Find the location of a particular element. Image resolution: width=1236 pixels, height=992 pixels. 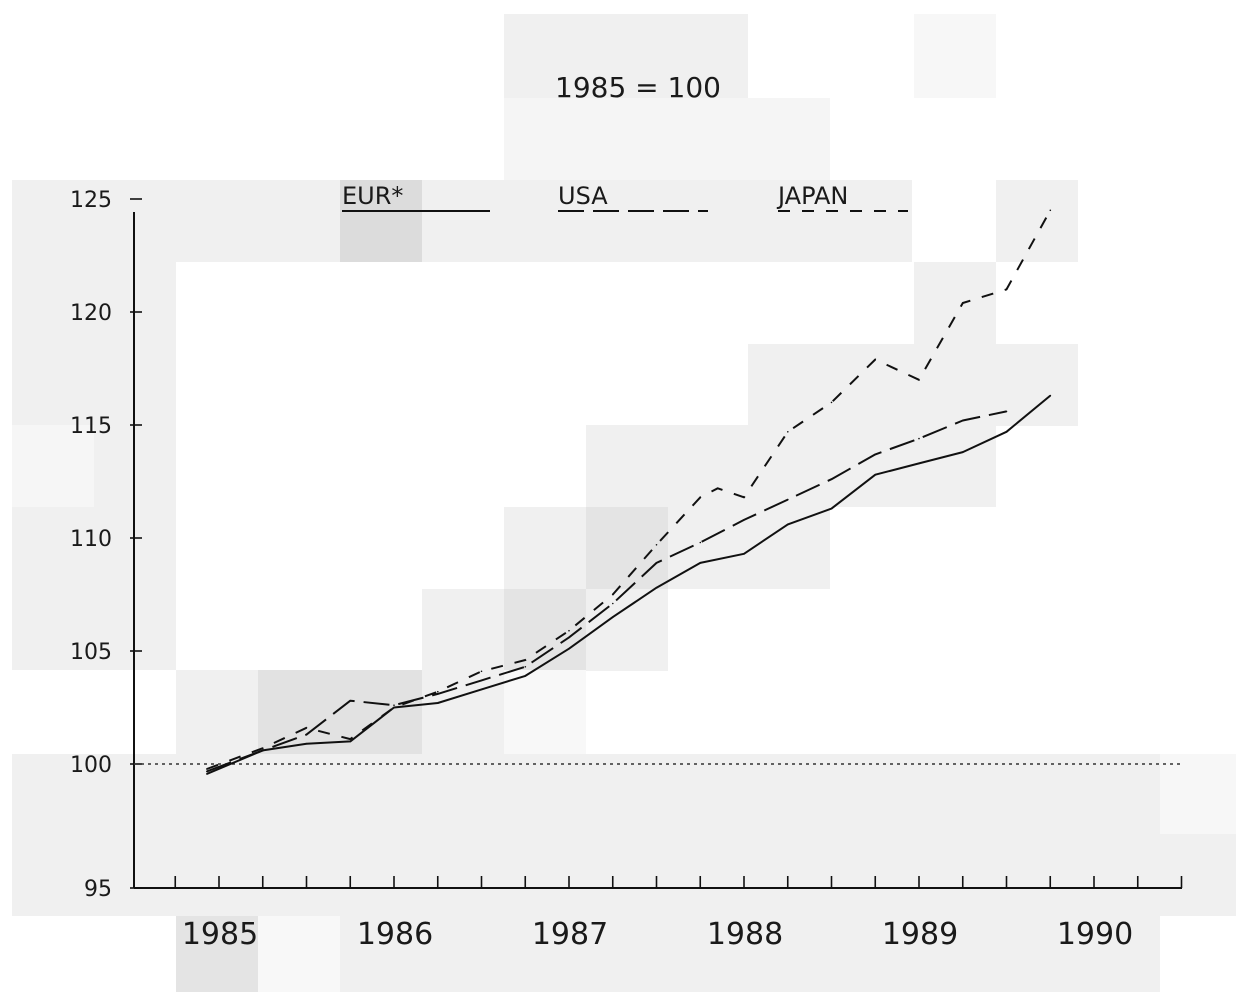

legend: EUR* USA JAPAN is located at coordinates (625, 197).